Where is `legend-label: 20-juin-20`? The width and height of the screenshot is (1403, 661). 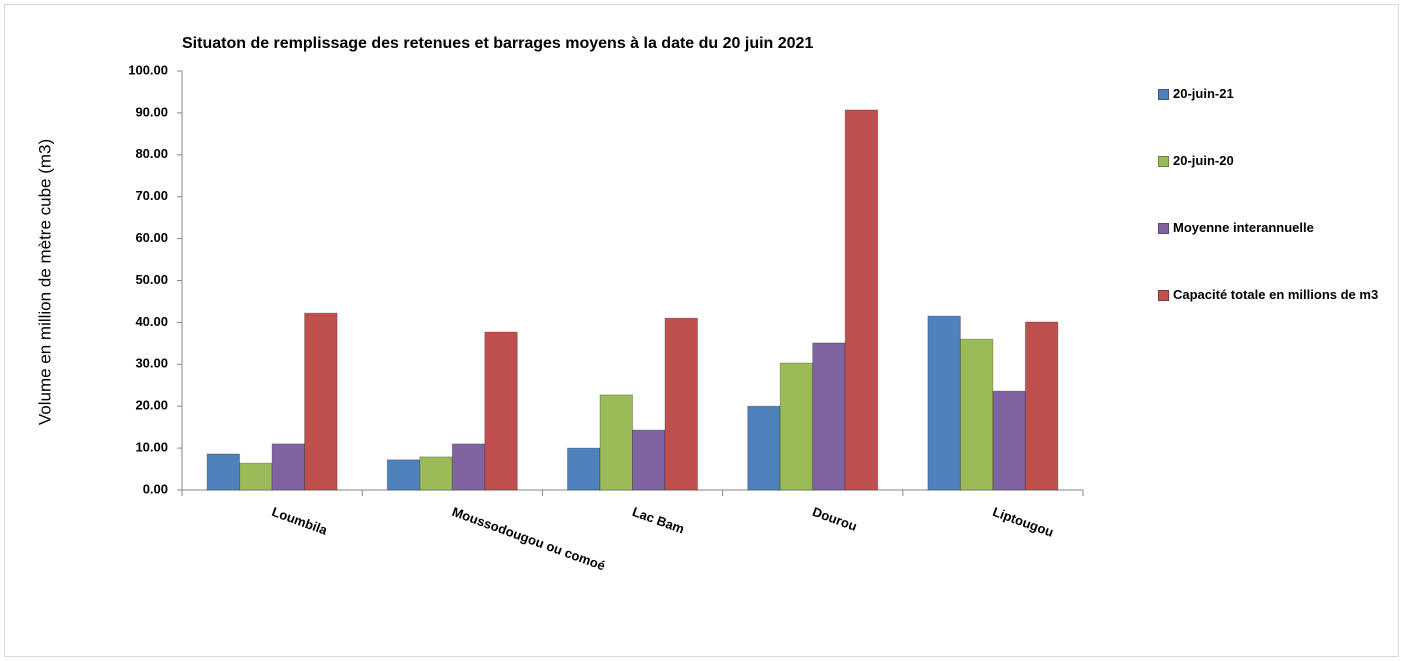 legend-label: 20-juin-20 is located at coordinates (1203, 160).